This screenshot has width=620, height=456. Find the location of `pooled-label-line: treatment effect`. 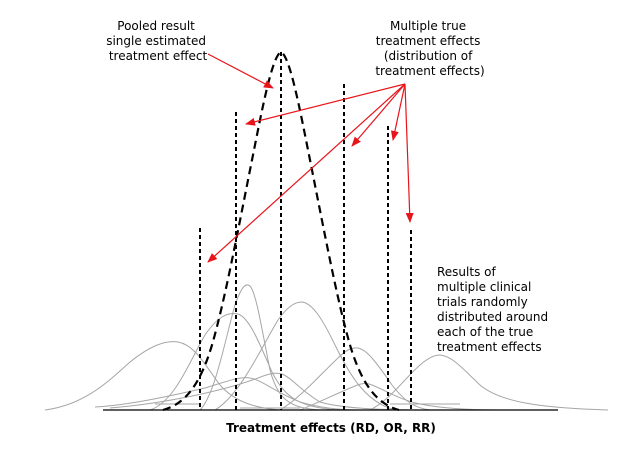

pooled-label-line: treatment effect is located at coordinates (158, 56).